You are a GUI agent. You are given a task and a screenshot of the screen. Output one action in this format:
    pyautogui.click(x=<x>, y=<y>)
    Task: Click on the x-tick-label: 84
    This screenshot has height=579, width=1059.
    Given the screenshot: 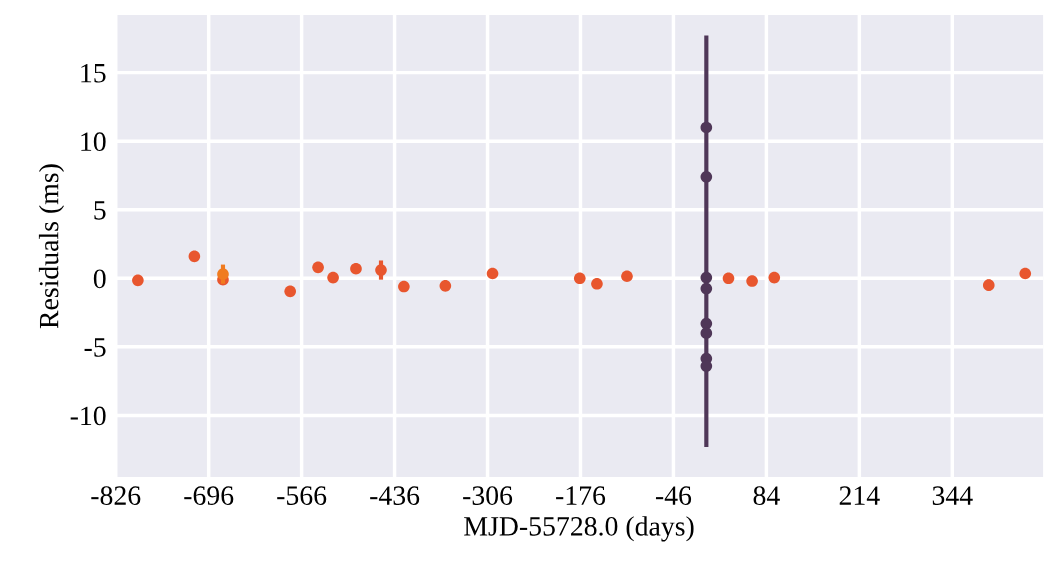 What is the action you would take?
    pyautogui.click(x=766, y=495)
    